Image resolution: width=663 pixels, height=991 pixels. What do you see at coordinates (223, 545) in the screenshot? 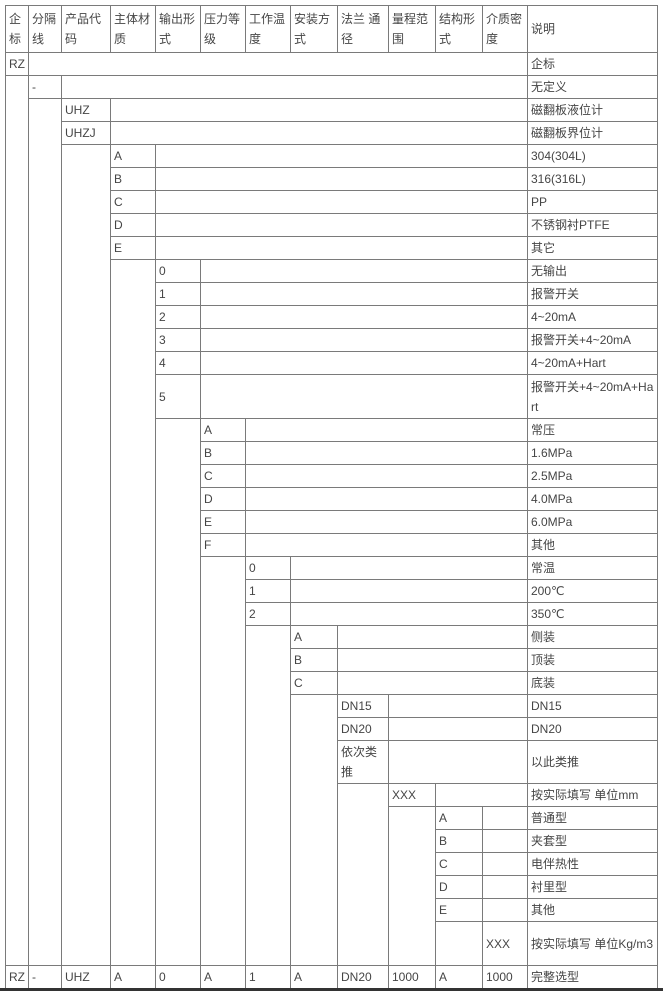
I see `code-cell: F` at bounding box center [223, 545].